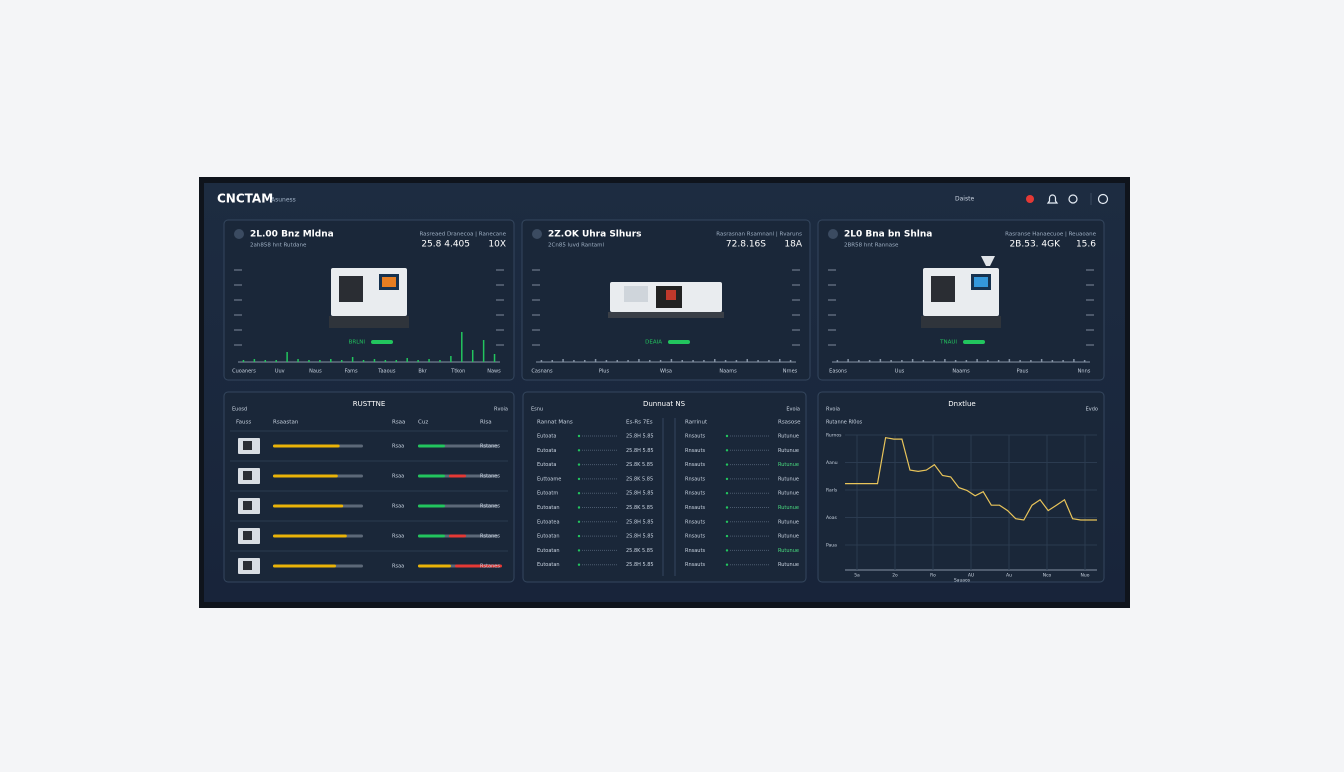 The height and width of the screenshot is (772, 1344). Describe the element at coordinates (639, 465) in the screenshot. I see `job-value: 2S.8K 5.85` at that location.